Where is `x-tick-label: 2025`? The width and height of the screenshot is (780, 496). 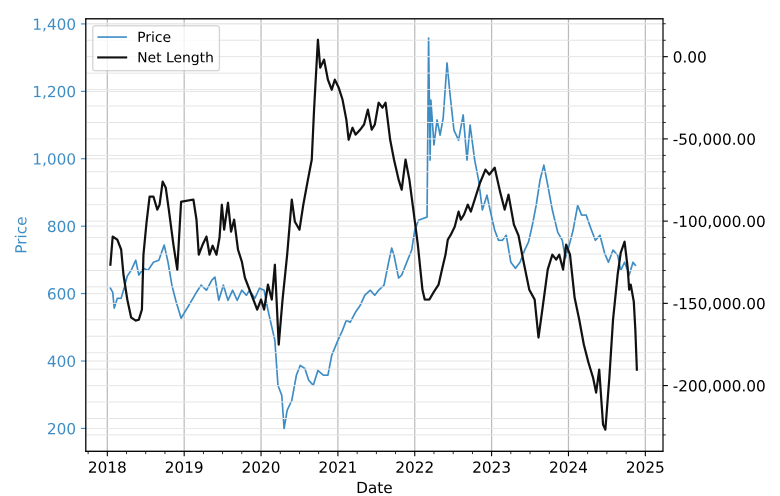
x-tick-label: 2025 is located at coordinates (645, 467).